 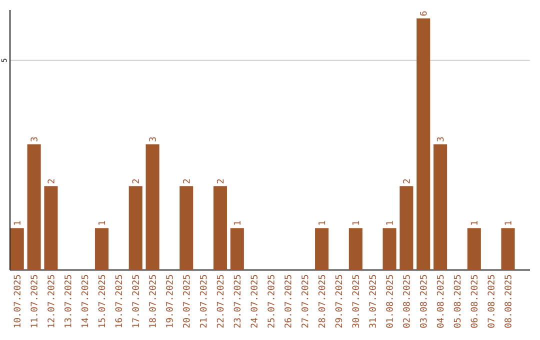 I want to click on x-tick-label: 19.07.2025, so click(x=169, y=301).